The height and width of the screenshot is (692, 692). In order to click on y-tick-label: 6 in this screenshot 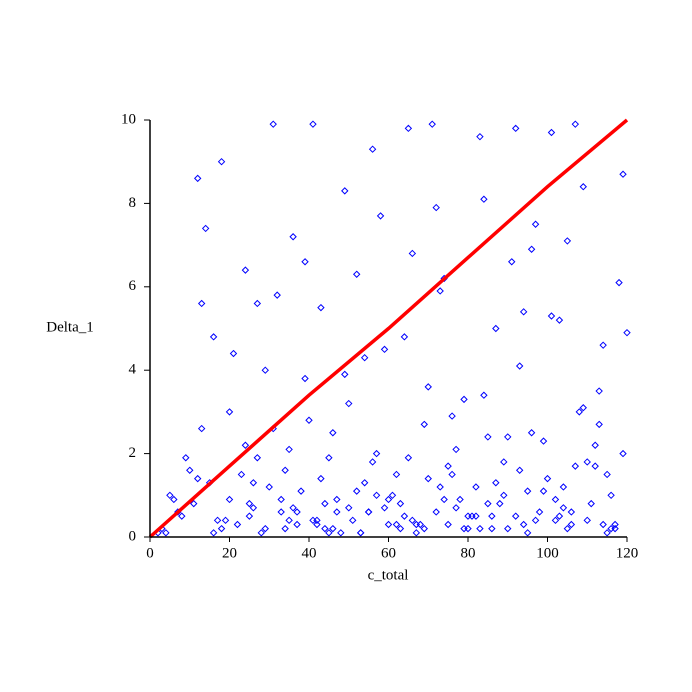, I will do `click(133, 286)`.